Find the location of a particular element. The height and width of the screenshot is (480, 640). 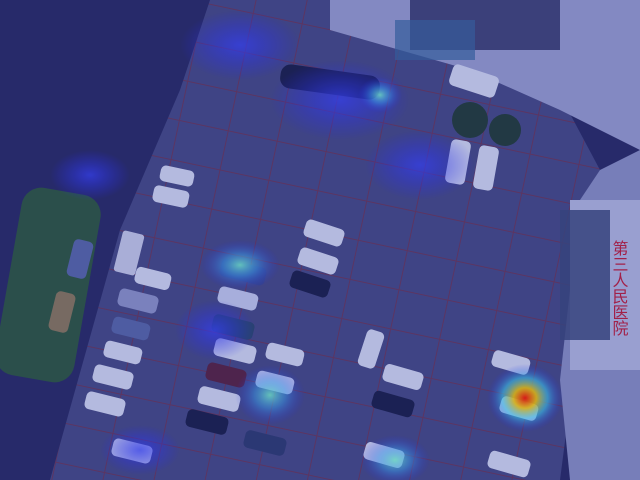

truck is located at coordinates (129, 253).